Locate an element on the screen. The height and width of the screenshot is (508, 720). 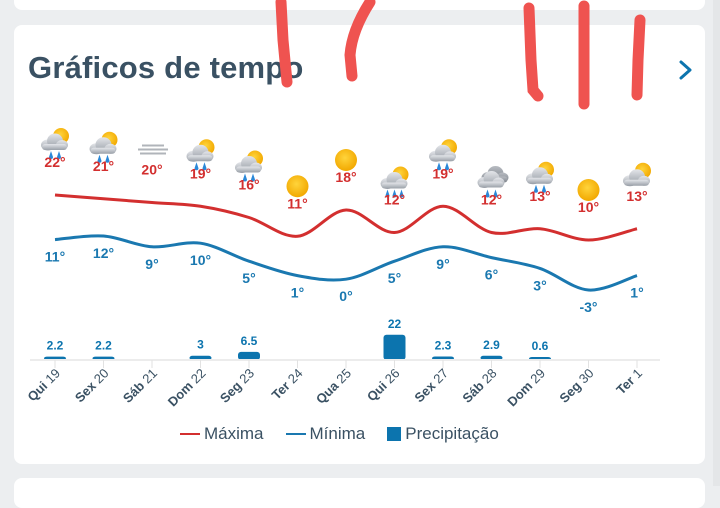
x-axis-label: Sáb 28 is located at coordinates (479, 386).